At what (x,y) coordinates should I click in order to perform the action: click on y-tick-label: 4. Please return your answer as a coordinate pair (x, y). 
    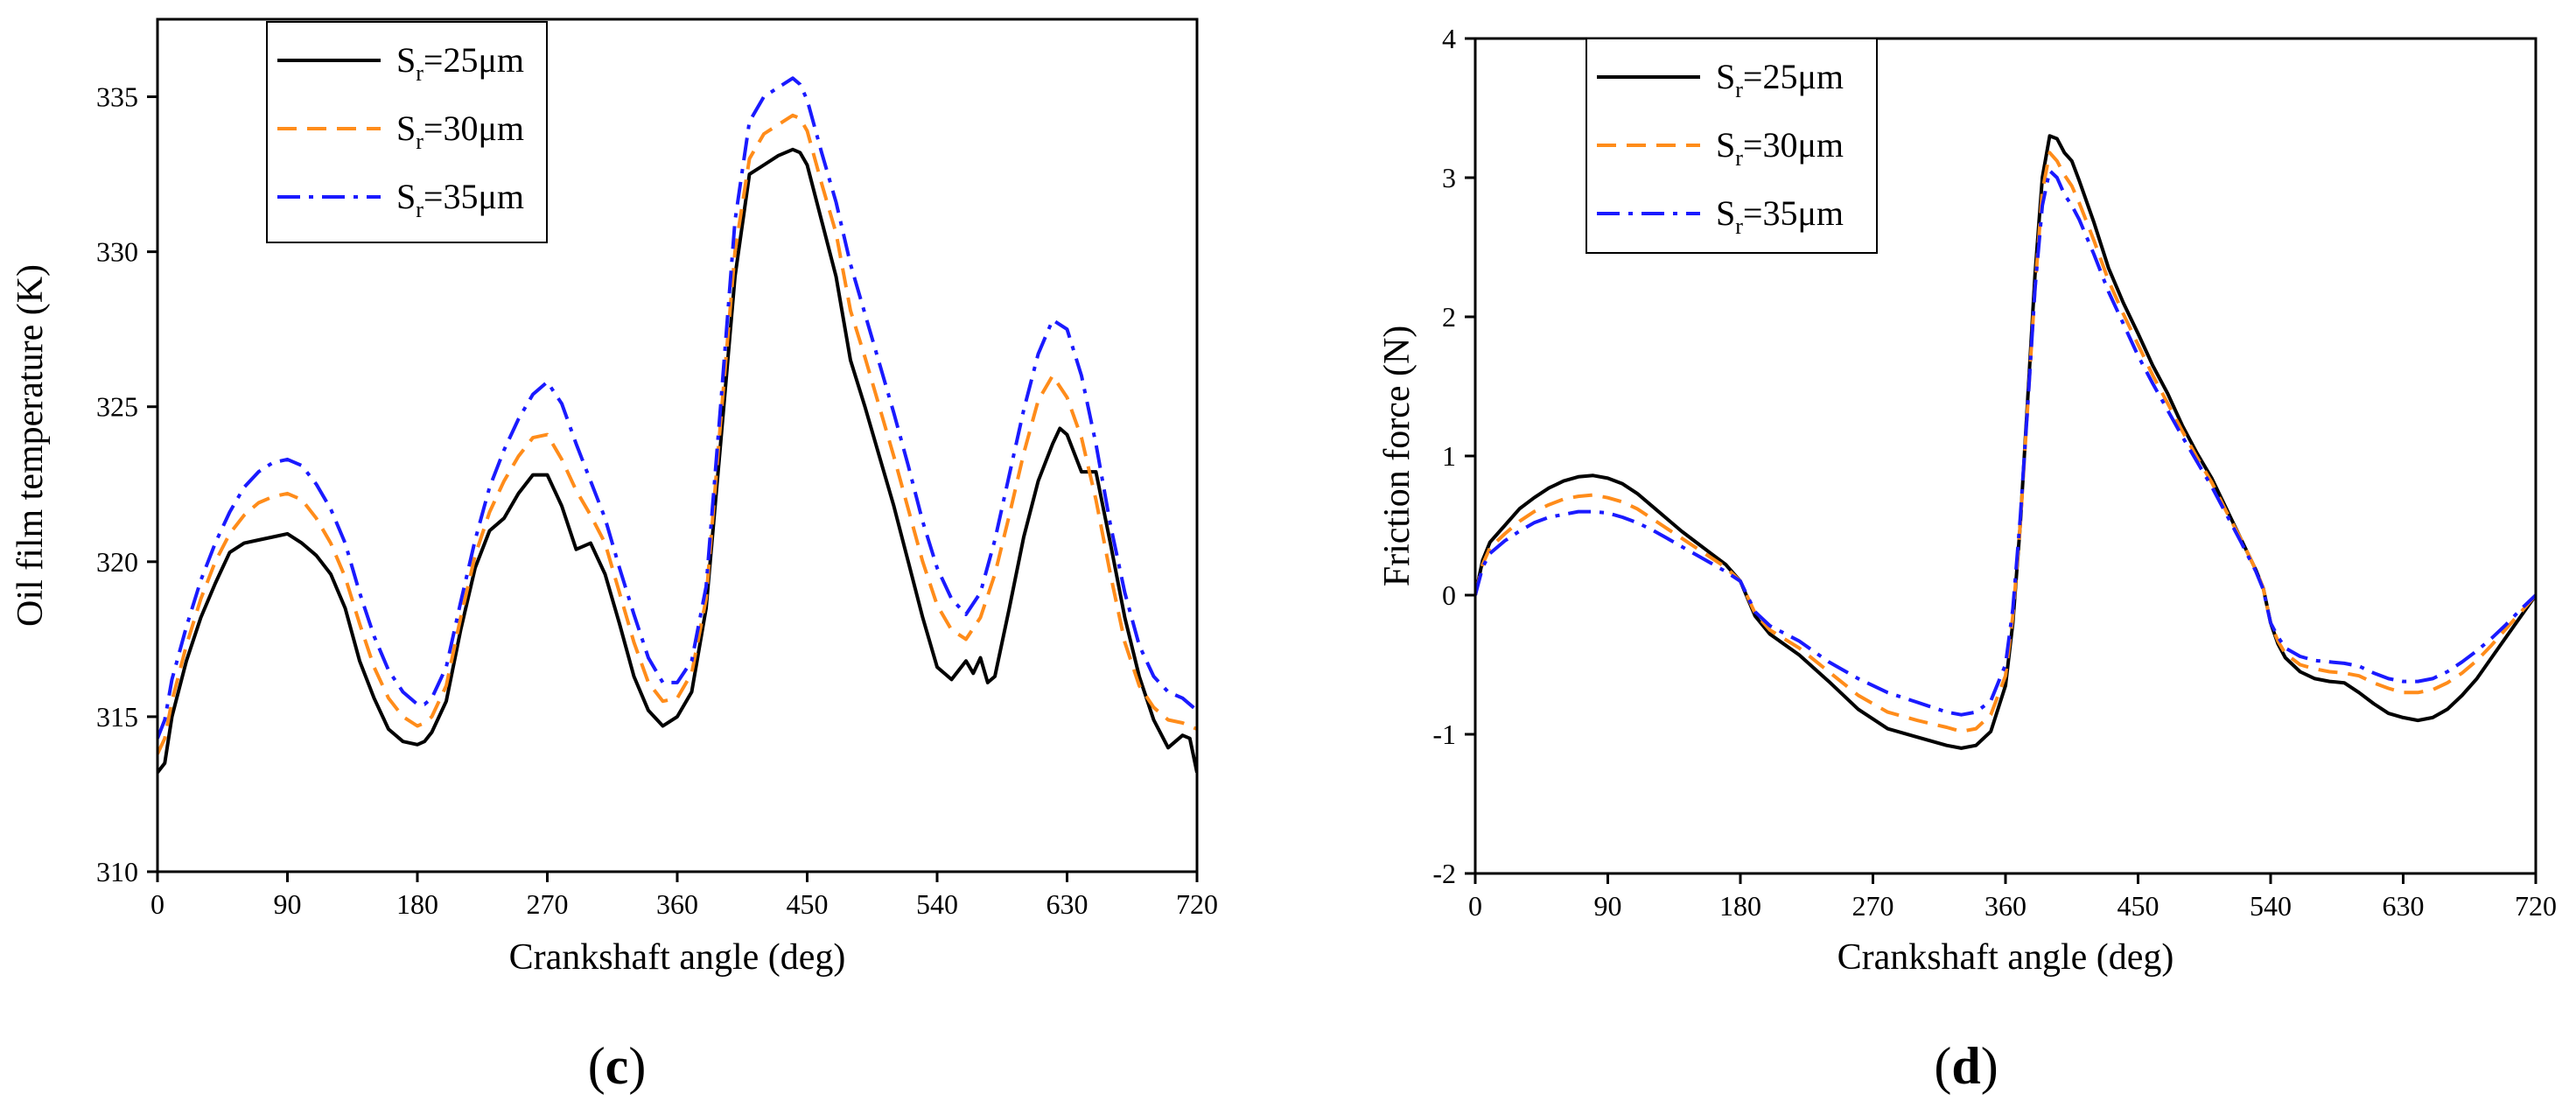
    Looking at the image, I should click on (1449, 38).